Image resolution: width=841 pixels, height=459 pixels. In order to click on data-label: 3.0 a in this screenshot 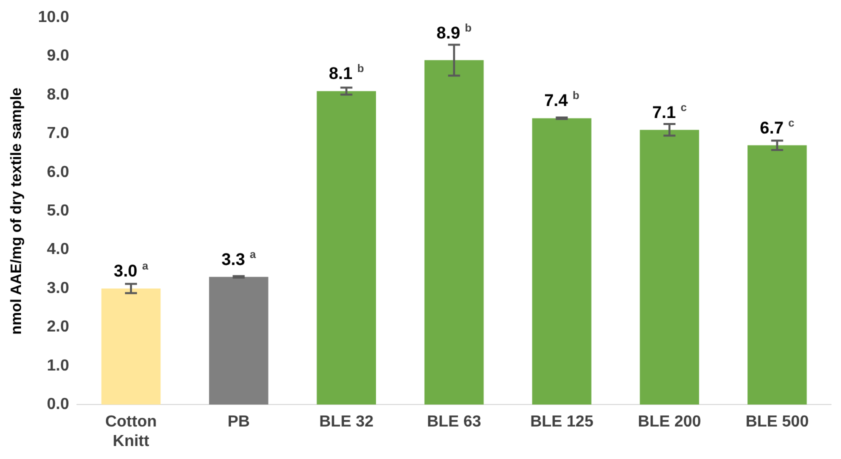, I will do `click(132, 270)`.